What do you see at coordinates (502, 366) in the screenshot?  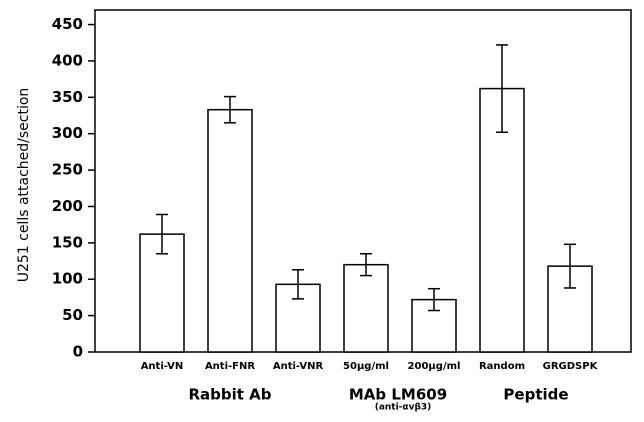 I see `x-tick-label: Random` at bounding box center [502, 366].